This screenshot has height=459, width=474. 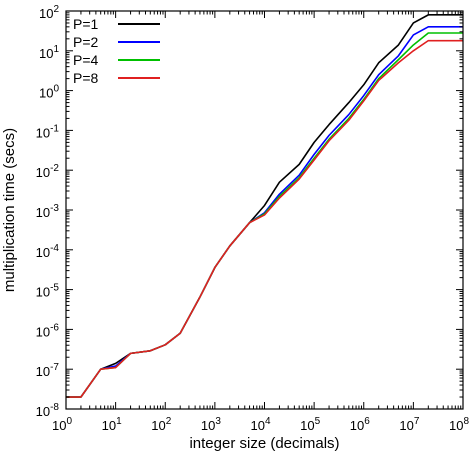 I want to click on y-tick-label: 10⁰, so click(x=49, y=92).